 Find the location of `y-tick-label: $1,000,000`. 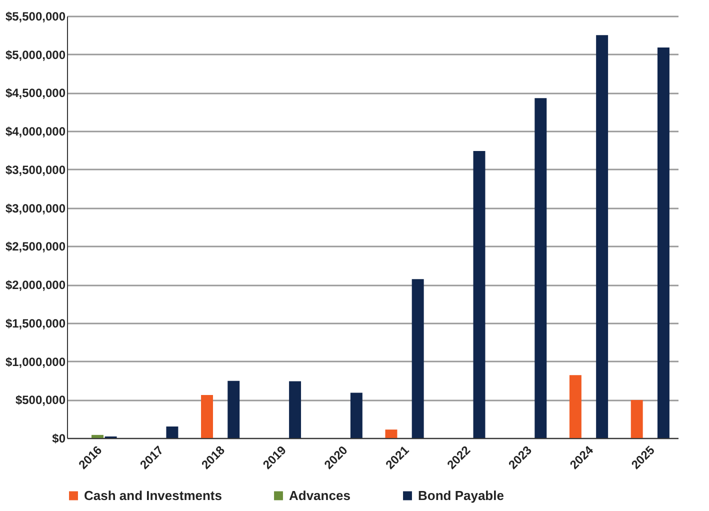

y-tick-label: $1,000,000 is located at coordinates (35, 361).